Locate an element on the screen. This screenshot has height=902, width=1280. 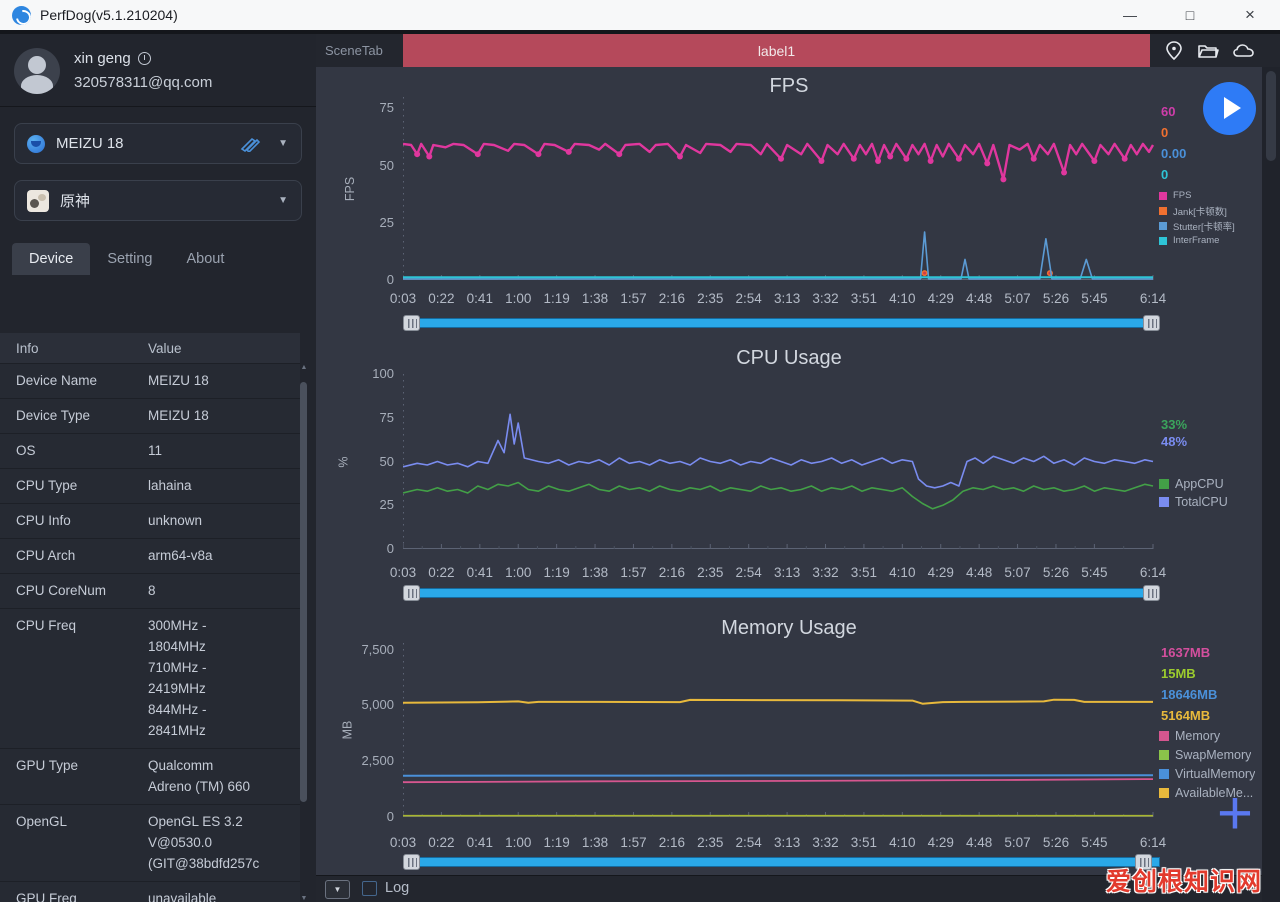
memory-usage-plot is located at coordinates (778, 730).